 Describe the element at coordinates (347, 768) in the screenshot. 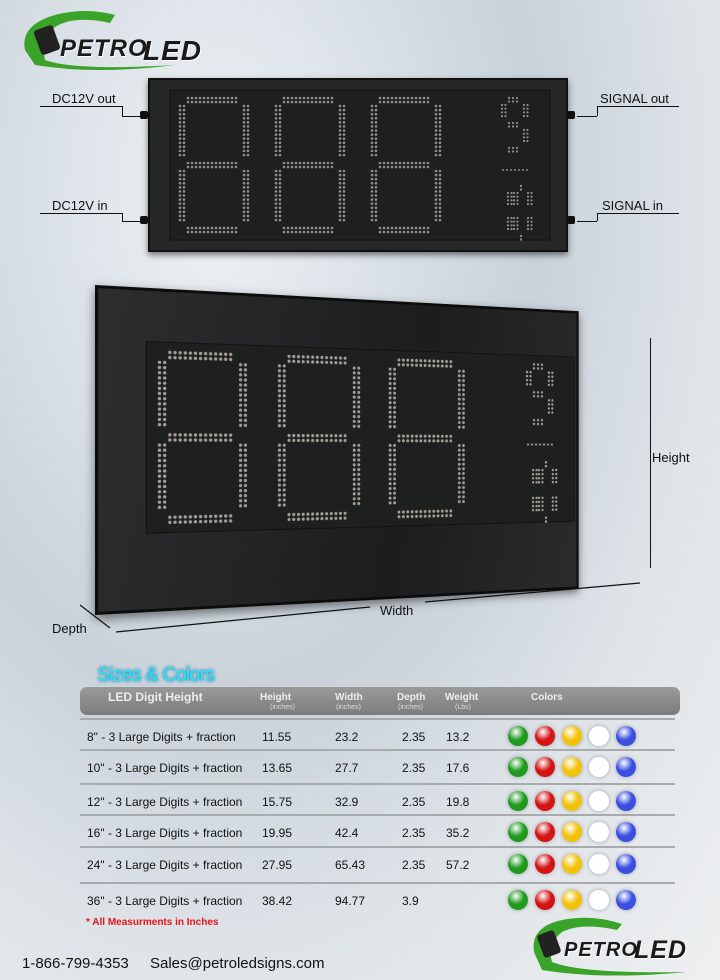

I see `cell-width: 27.7` at that location.